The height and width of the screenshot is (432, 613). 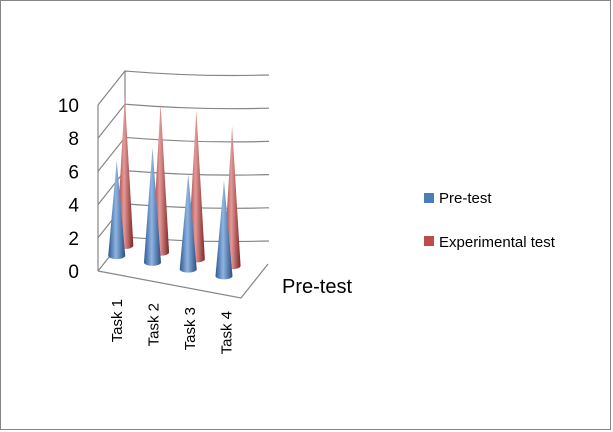 I want to click on y-tick-label: 8, so click(x=73, y=139).